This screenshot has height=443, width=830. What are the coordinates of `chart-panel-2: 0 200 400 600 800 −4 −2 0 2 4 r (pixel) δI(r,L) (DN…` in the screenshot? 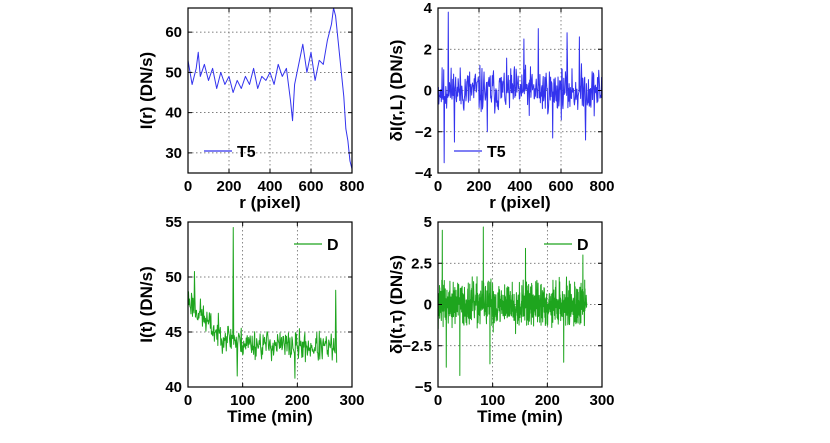 It's located at (501, 106).